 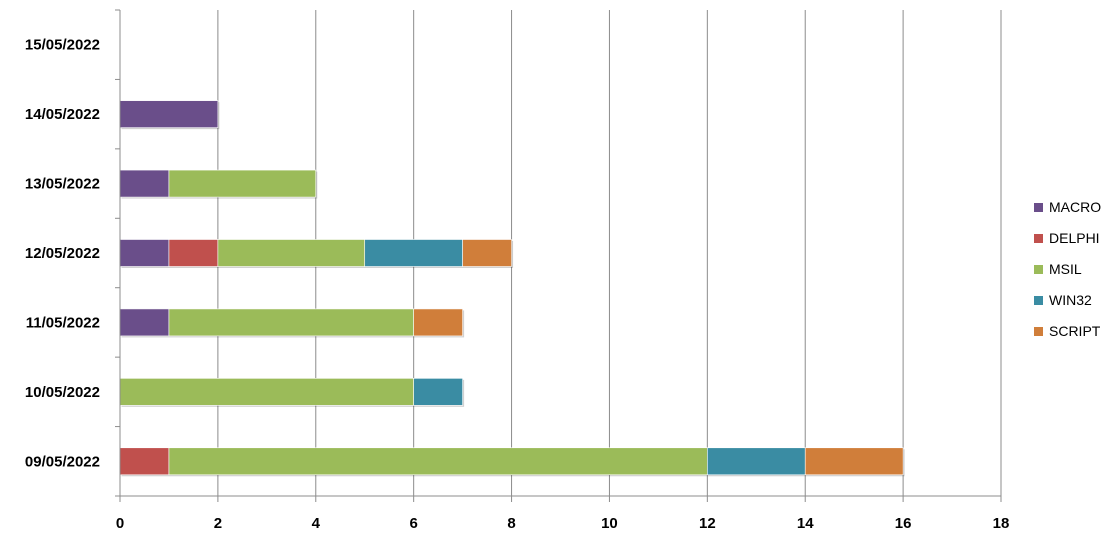 I want to click on tick-labels: 0 2 4 6 8 10 12 14 16 18, so click(x=563, y=523).